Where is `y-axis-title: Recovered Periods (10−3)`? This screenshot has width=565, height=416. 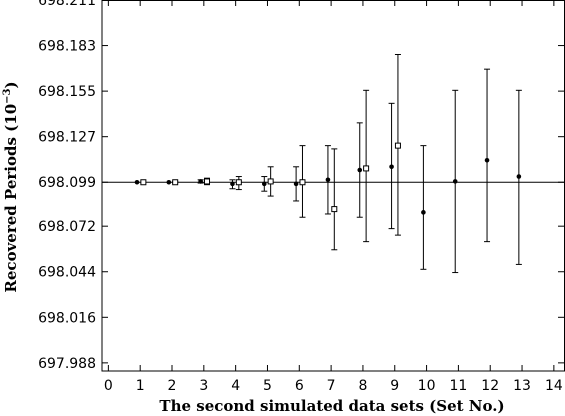
y-axis-title: Recovered Periods (10−3) is located at coordinates (11, 186).